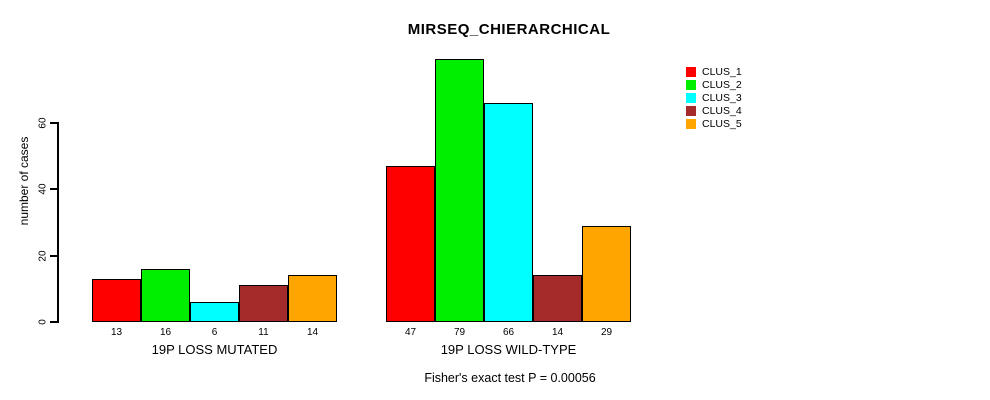  Describe the element at coordinates (43, 255) in the screenshot. I see `y-tick-label-20: 20` at that location.